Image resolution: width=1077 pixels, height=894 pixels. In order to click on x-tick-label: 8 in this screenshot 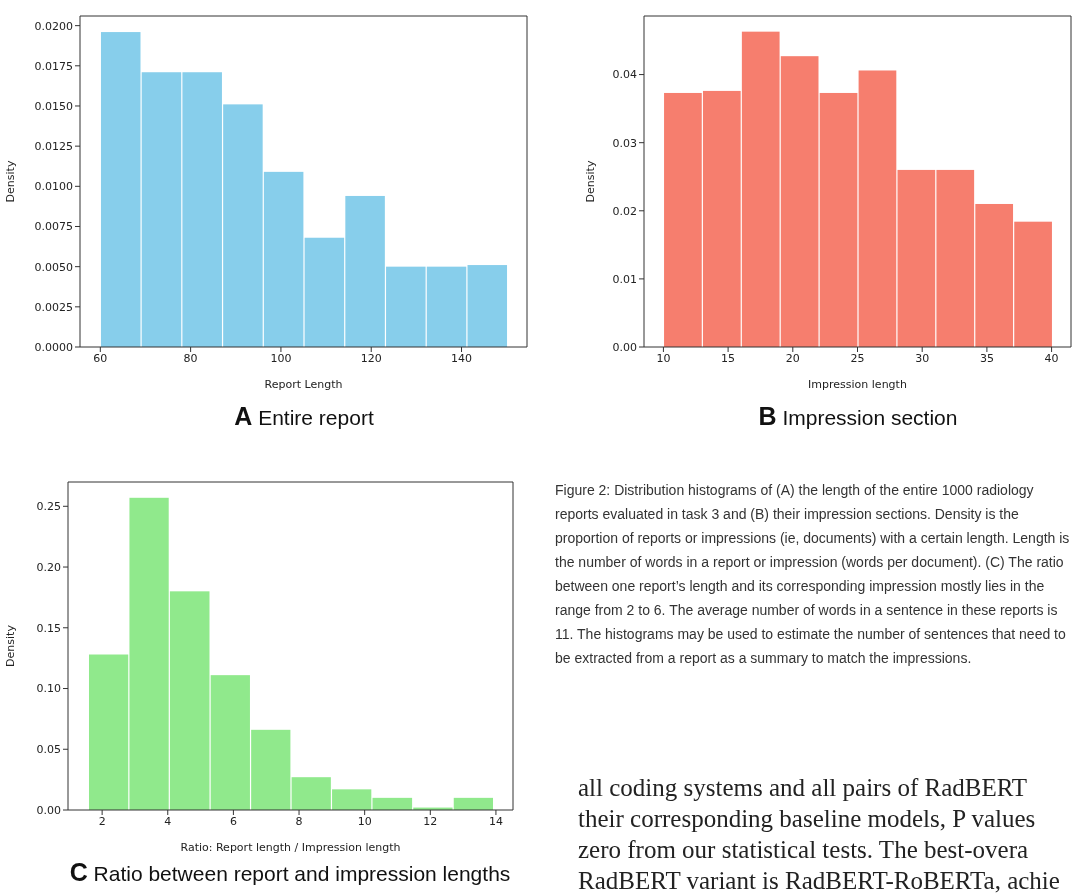, I will do `click(299, 821)`.